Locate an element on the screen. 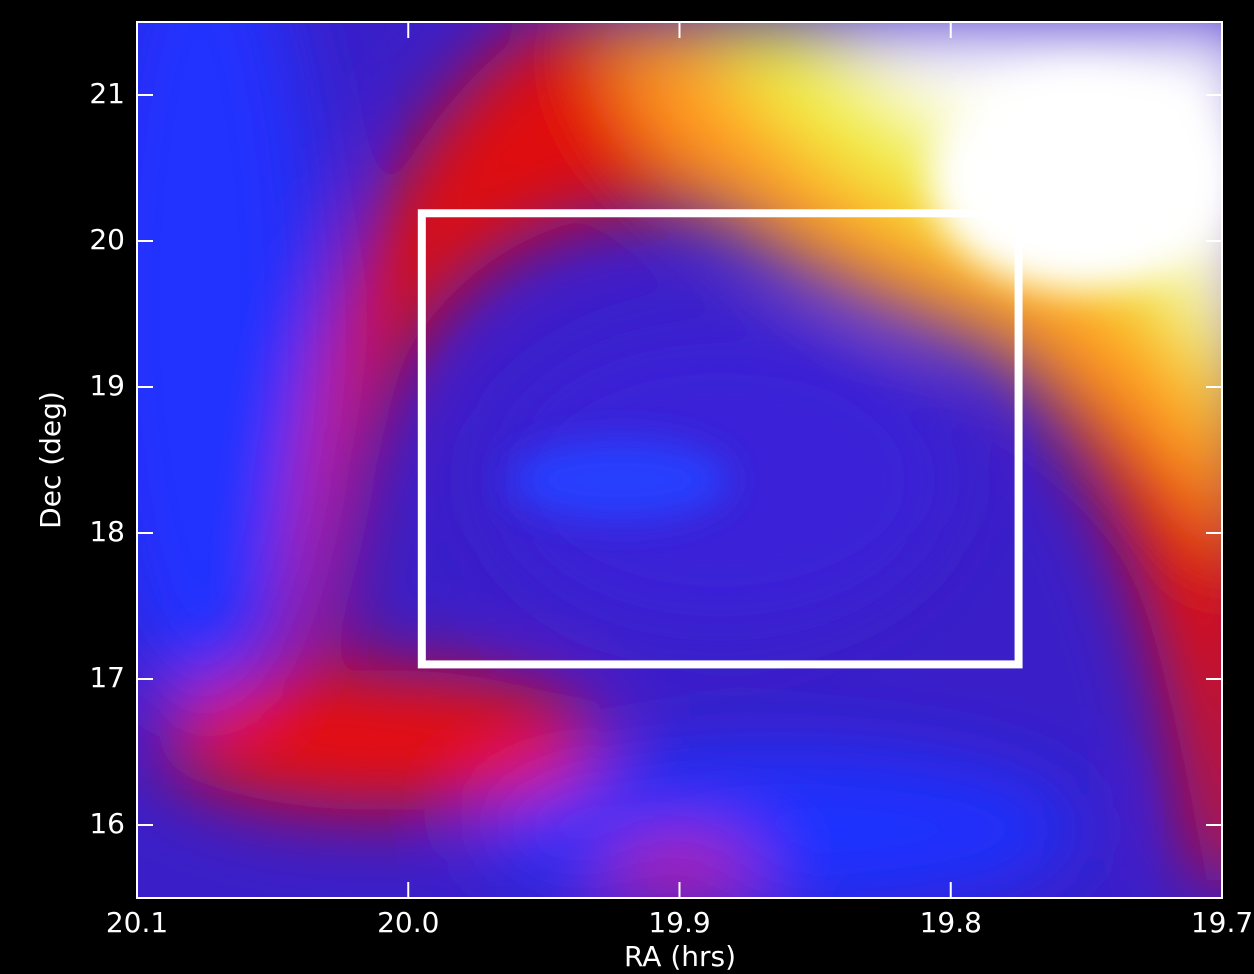 Image resolution: width=1254 pixels, height=974 pixels. x-tick-label: 19.7 is located at coordinates (1222, 922).